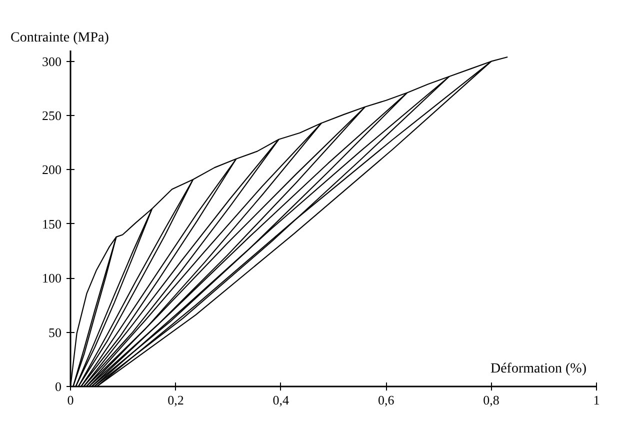 This screenshot has height=441, width=641. I want to click on x-tick-label: 0,6, so click(386, 400).